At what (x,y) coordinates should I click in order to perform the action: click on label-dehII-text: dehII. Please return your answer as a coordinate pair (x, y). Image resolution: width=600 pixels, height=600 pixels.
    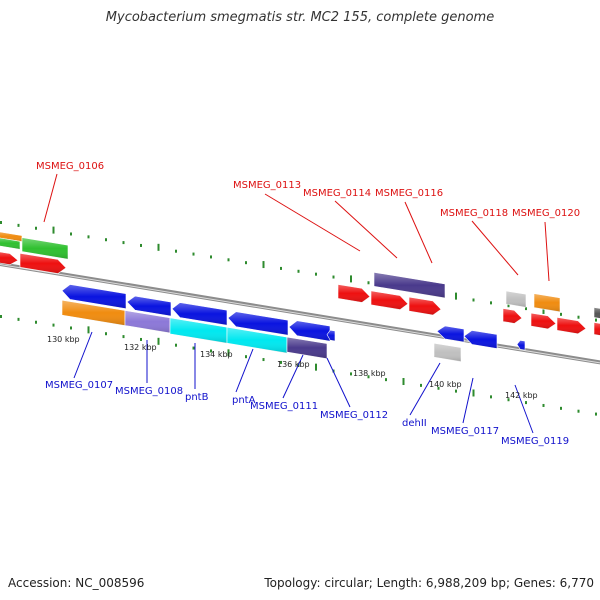
    Looking at the image, I should click on (414, 423).